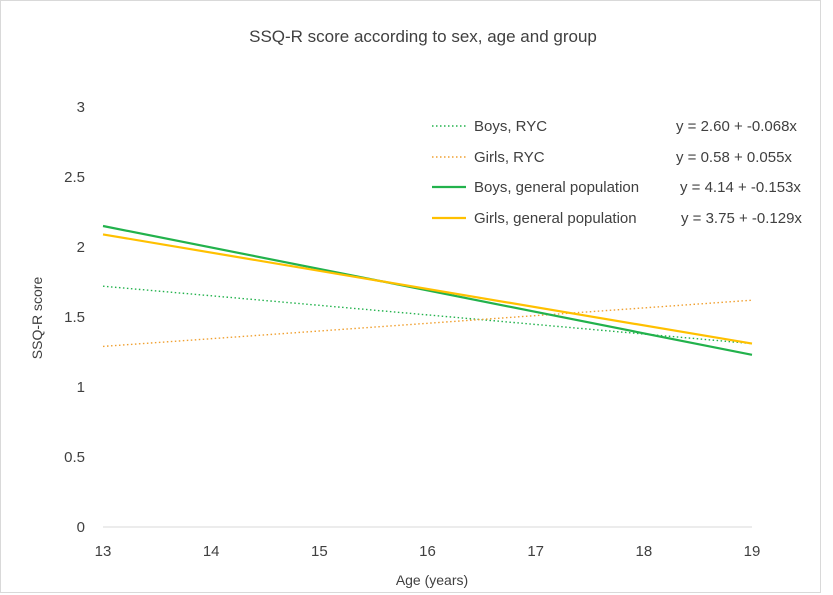 The height and width of the screenshot is (595, 833). I want to click on x-tick-label: 15, so click(319, 551).